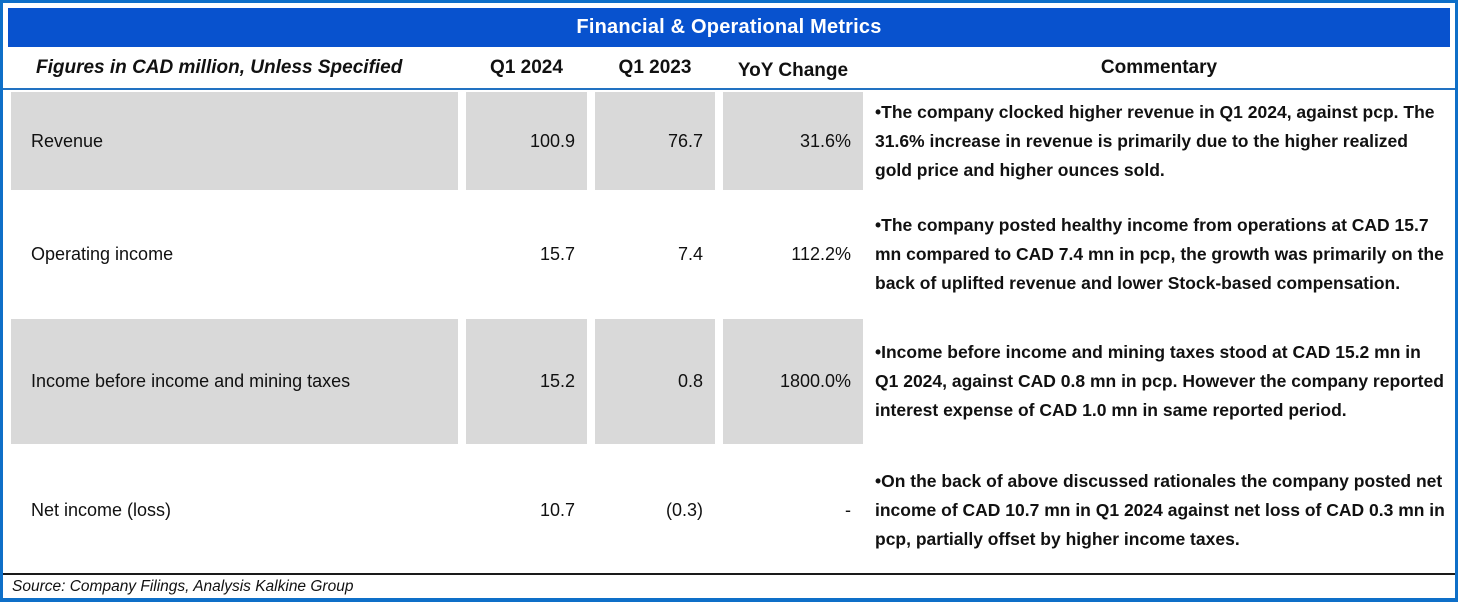 Image resolution: width=1458 pixels, height=602 pixels. Describe the element at coordinates (848, 509) in the screenshot. I see `net-income-yoy-value: -` at that location.